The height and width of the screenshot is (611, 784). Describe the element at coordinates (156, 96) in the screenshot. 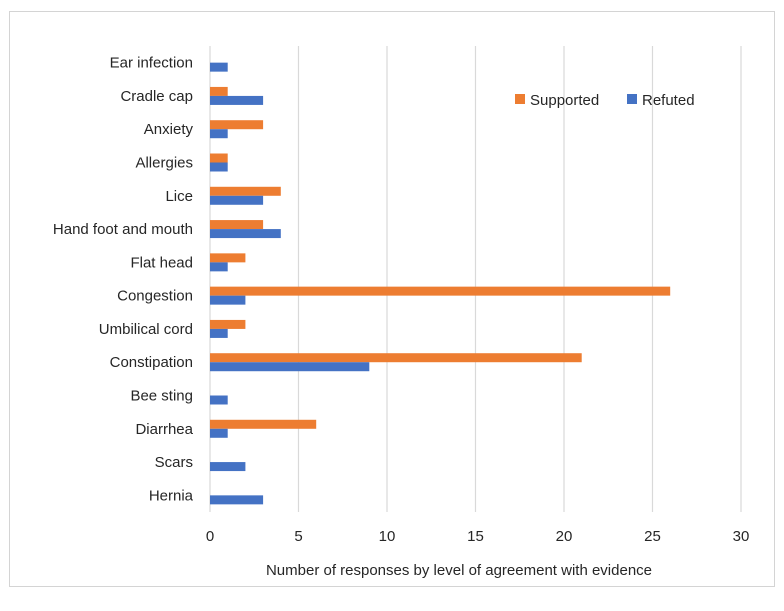

I see `category-label: Cradle cap` at that location.